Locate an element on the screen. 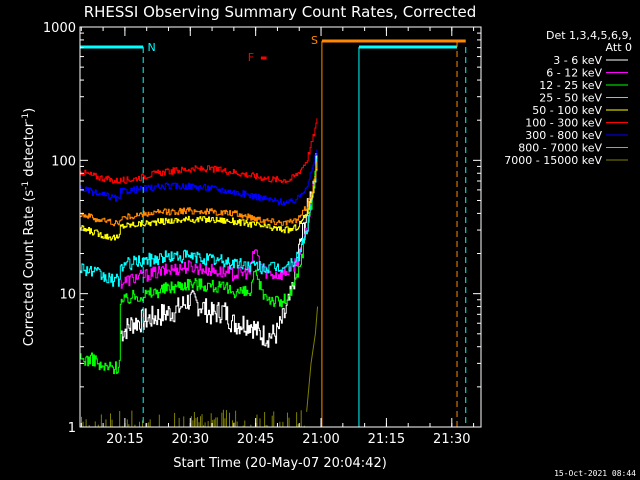 This screenshot has height=480, width=640. y-tick-label: 1 is located at coordinates (72, 428).